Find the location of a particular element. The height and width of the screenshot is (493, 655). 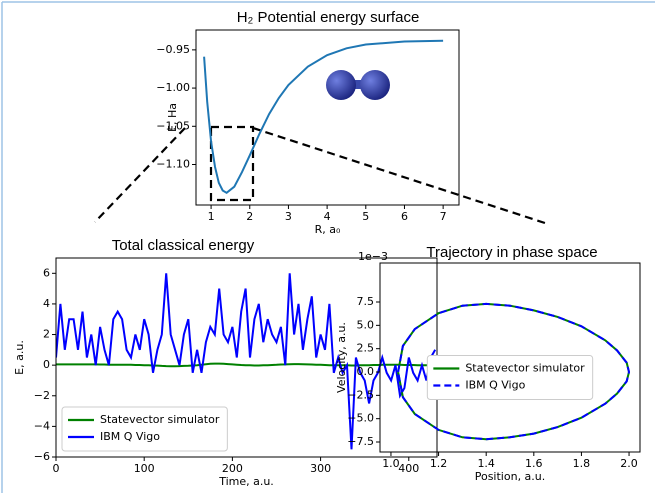

y-tick-label: −1.05 is located at coordinates (173, 125).